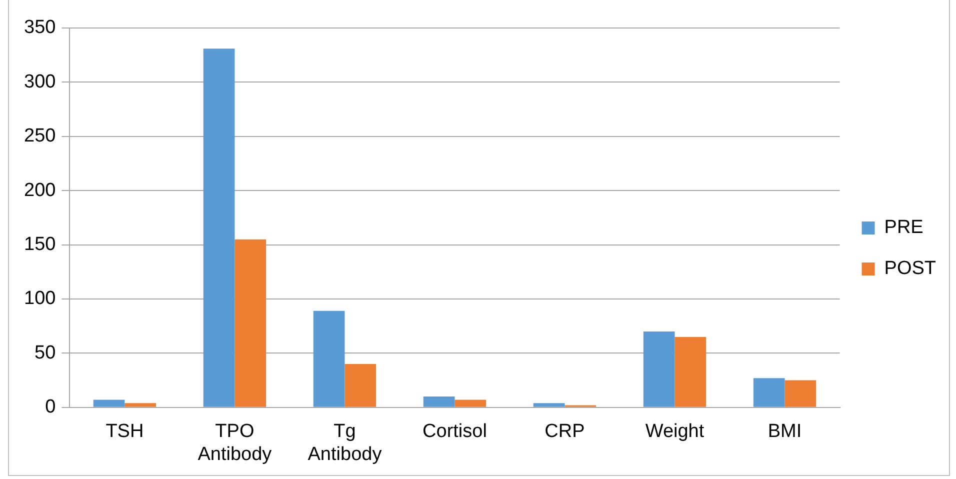 The width and height of the screenshot is (956, 479). Describe the element at coordinates (454, 431) in the screenshot. I see `x-tick-label: Cortisol` at that location.